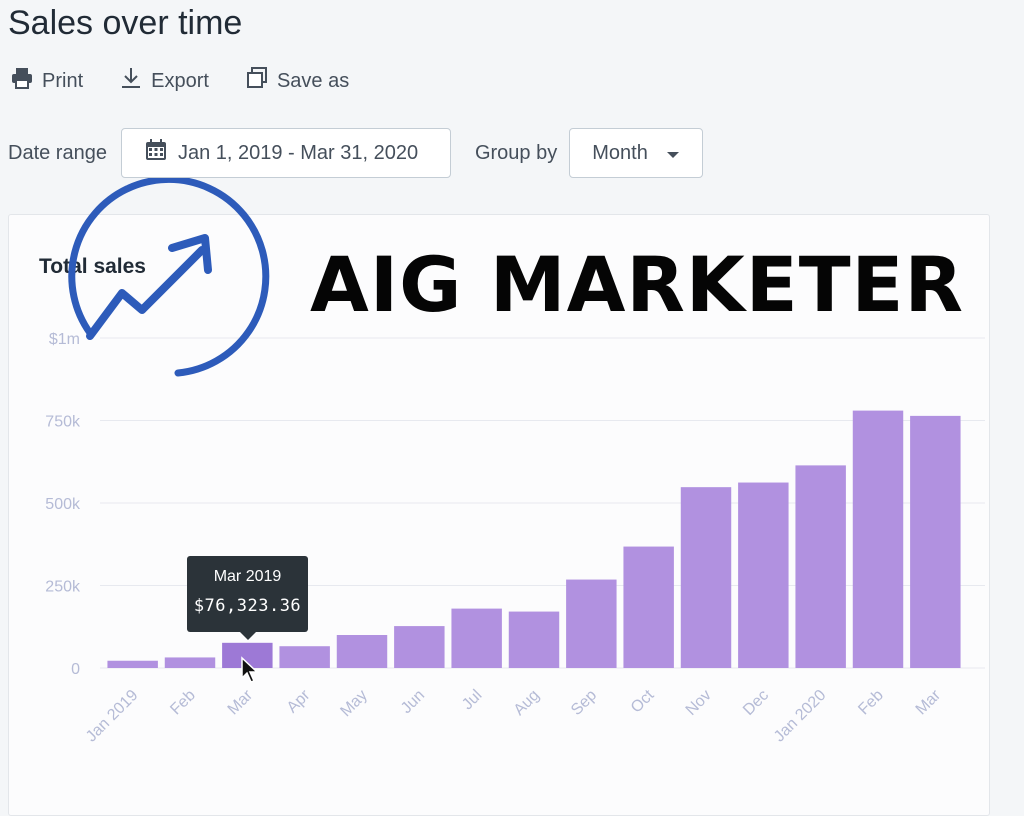 The height and width of the screenshot is (816, 1024). What do you see at coordinates (298, 152) in the screenshot?
I see `date-range-value: Jan 1, 2019 - Mar 31, 2020` at bounding box center [298, 152].